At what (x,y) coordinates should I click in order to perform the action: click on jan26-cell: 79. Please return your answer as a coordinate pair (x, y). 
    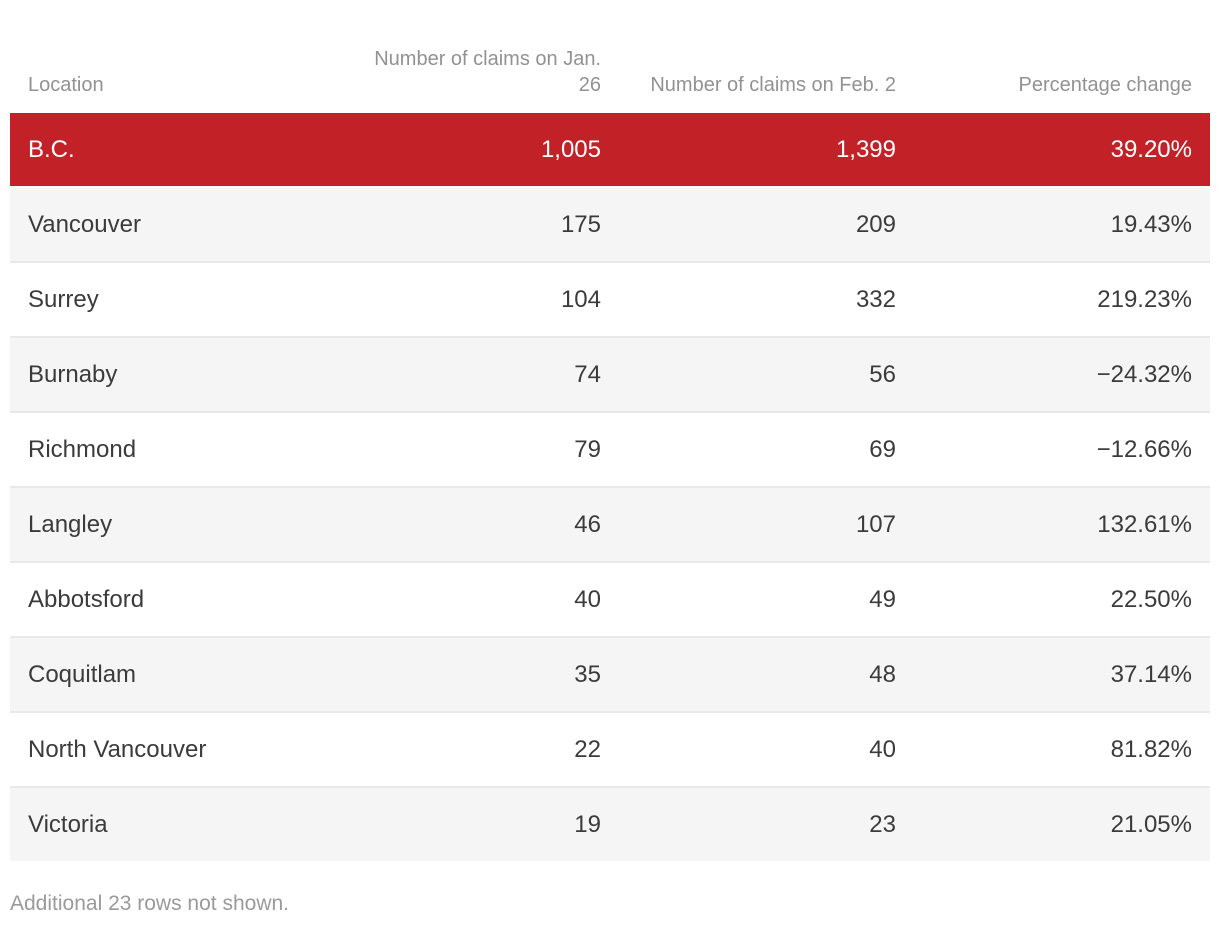
    Looking at the image, I should click on (479, 450).